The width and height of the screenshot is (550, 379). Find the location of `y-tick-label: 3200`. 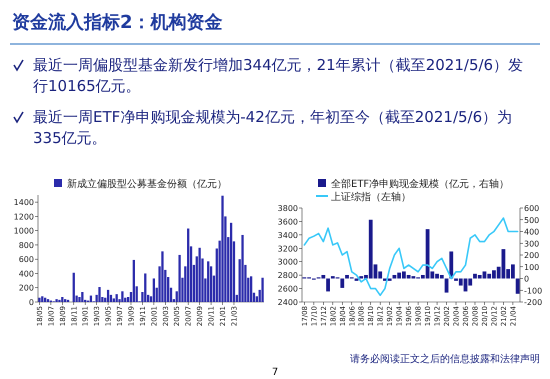

y-tick-label: 3200 is located at coordinates (288, 249).